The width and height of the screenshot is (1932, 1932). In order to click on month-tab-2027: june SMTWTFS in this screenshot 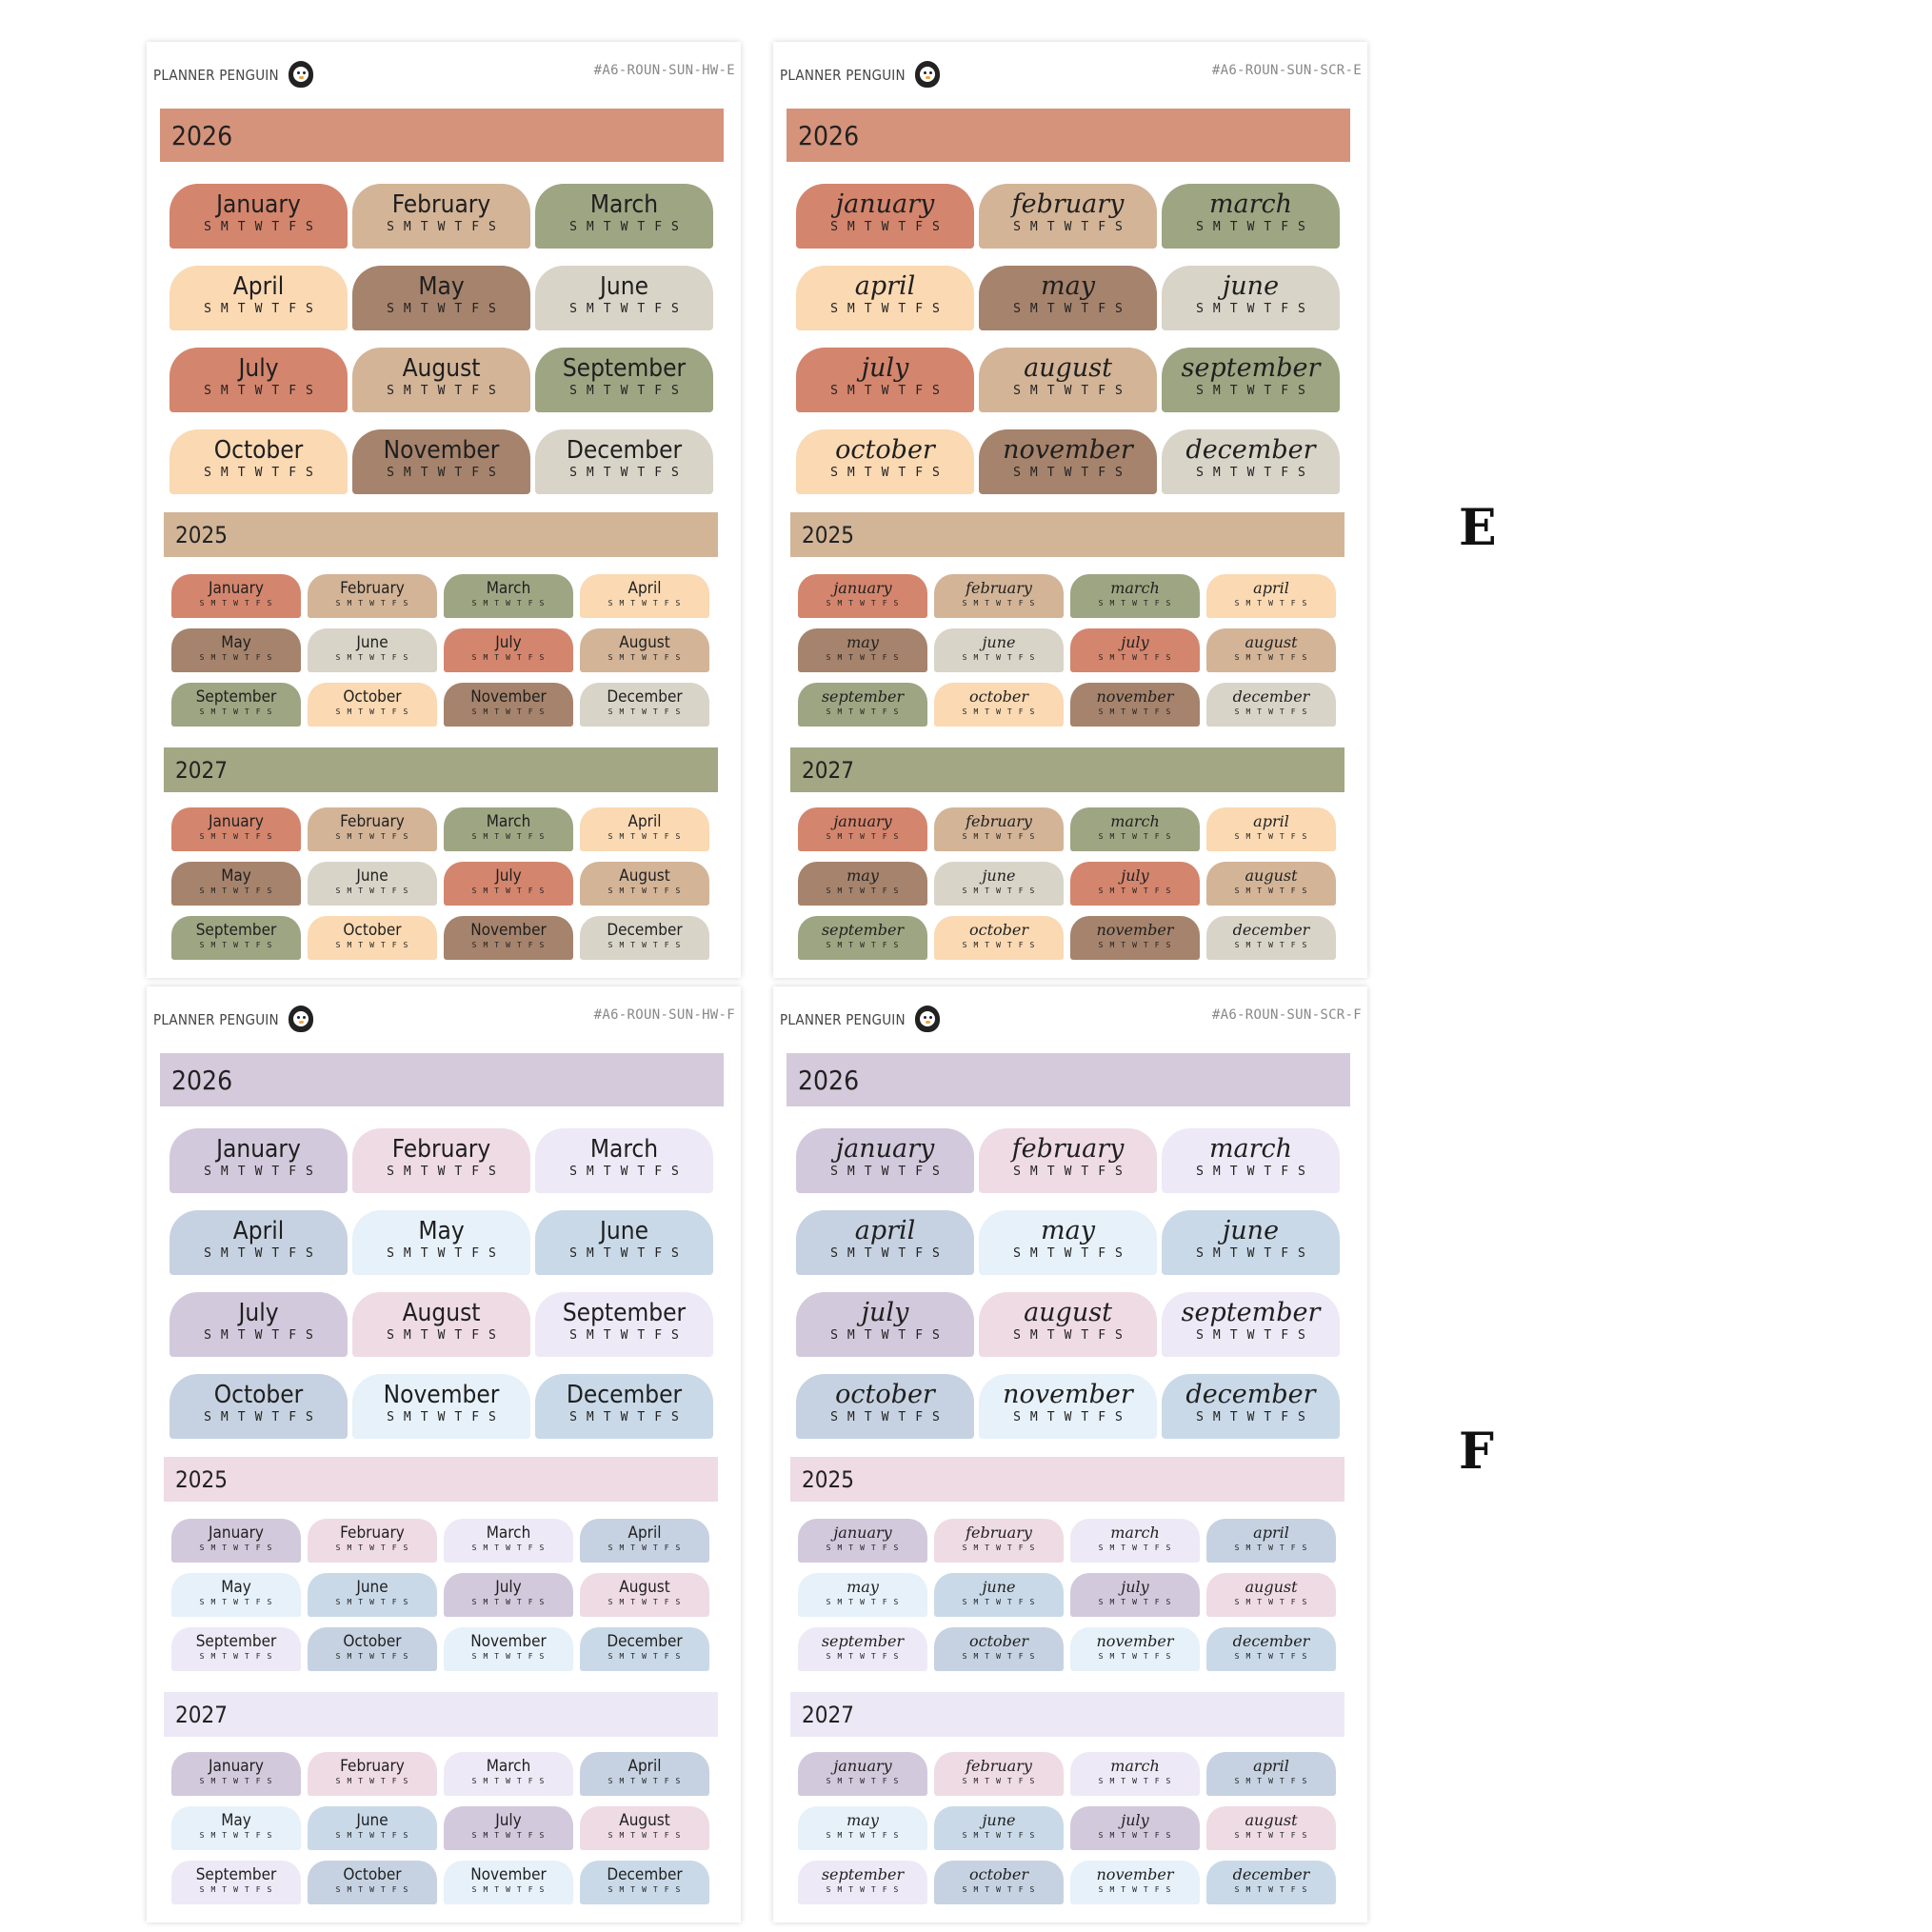, I will do `click(999, 884)`.